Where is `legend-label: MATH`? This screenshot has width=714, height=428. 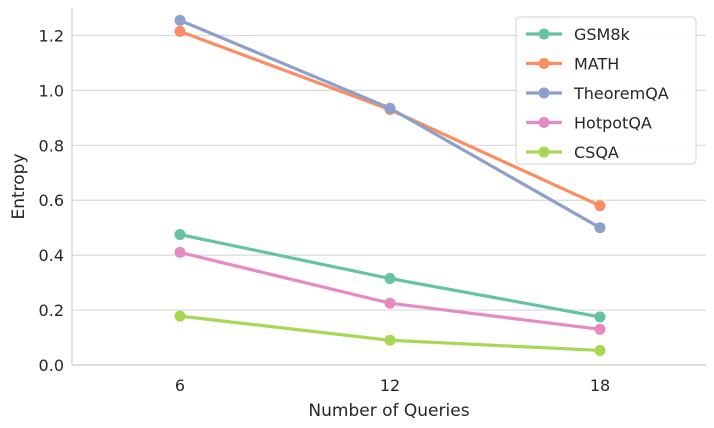
legend-label: MATH is located at coordinates (596, 64).